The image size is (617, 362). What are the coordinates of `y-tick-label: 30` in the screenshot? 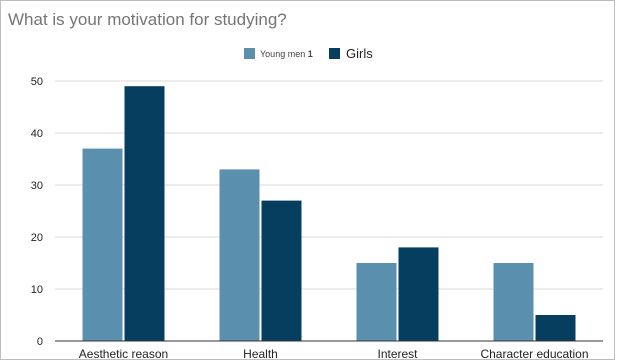 It's located at (37, 186).